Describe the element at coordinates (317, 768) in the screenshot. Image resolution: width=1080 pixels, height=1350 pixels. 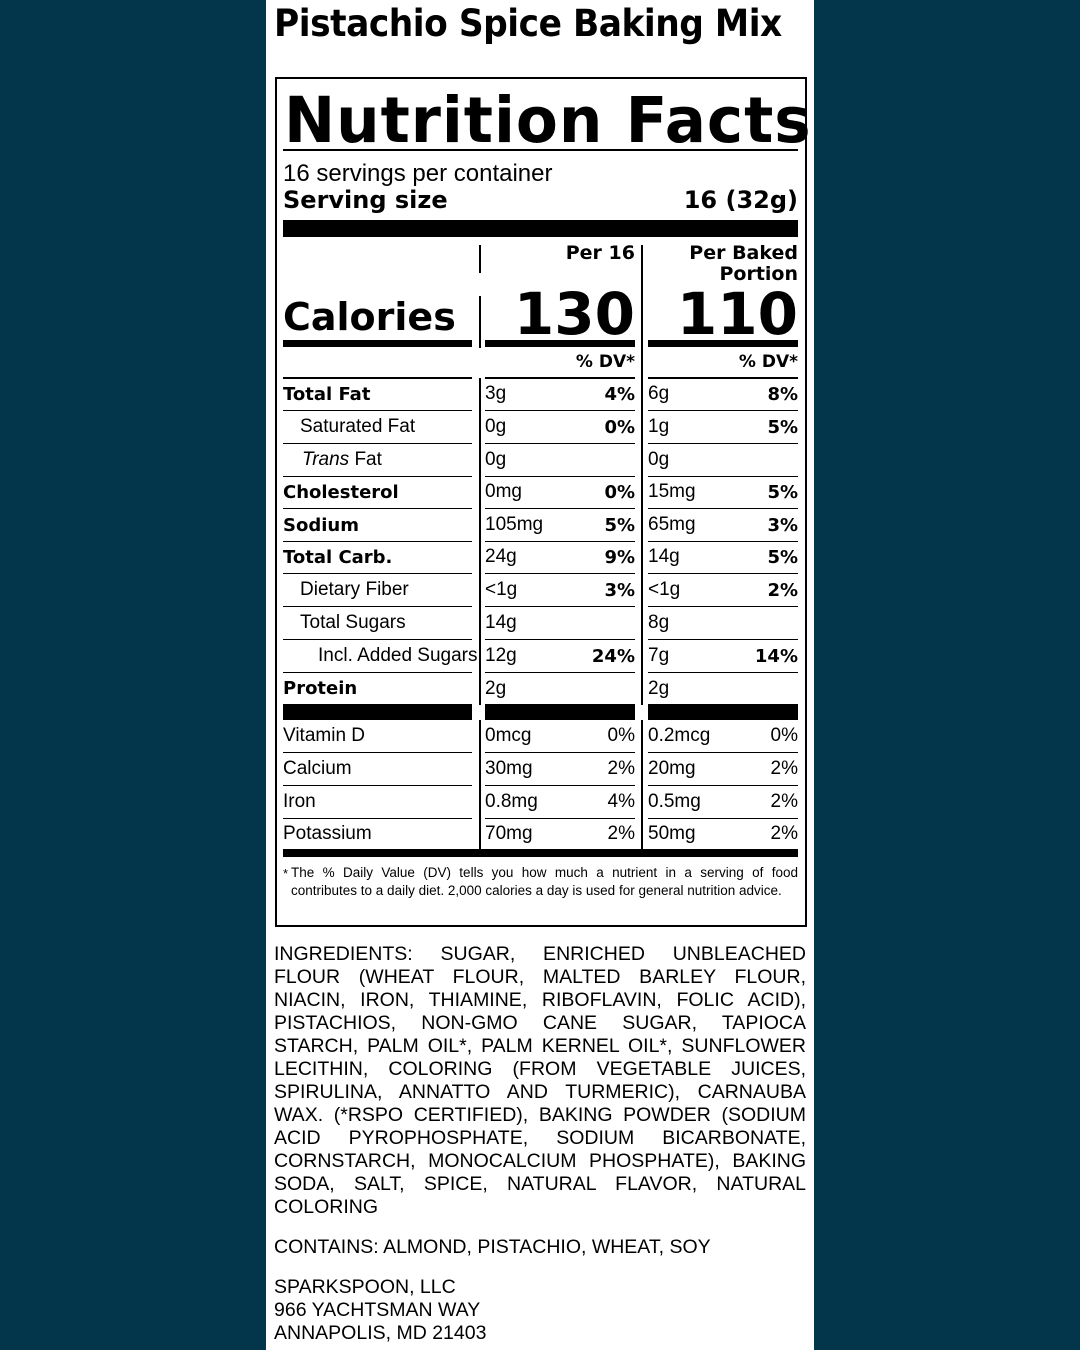
I see `nutrient-name: Calcium` at that location.